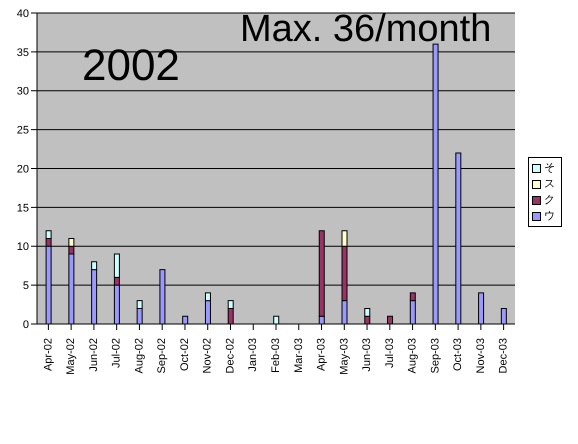 This screenshot has height=444, width=578. What do you see at coordinates (131, 65) in the screenshot?
I see `annotation: 2002` at bounding box center [131, 65].